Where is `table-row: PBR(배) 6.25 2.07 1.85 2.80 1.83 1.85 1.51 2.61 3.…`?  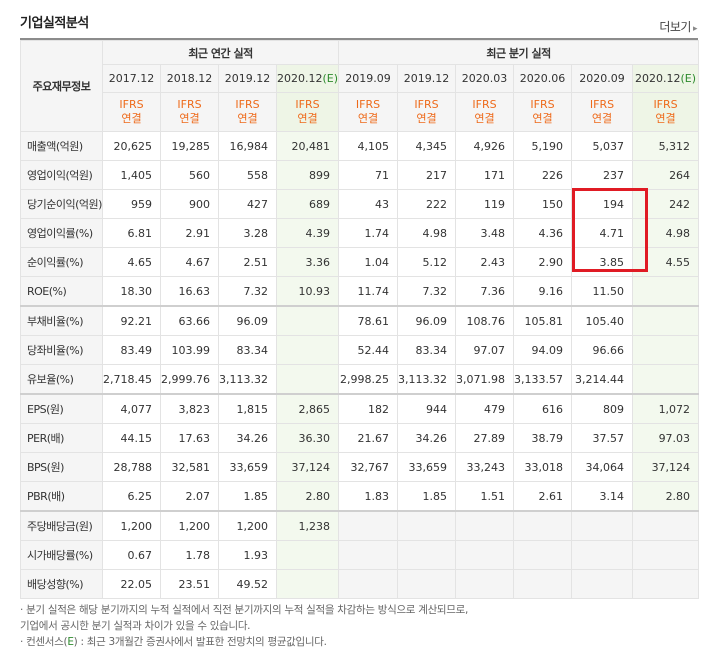 table-row: PBR(배) 6.25 2.07 1.85 2.80 1.83 1.85 1.51 2.61 3.… is located at coordinates (360, 496).